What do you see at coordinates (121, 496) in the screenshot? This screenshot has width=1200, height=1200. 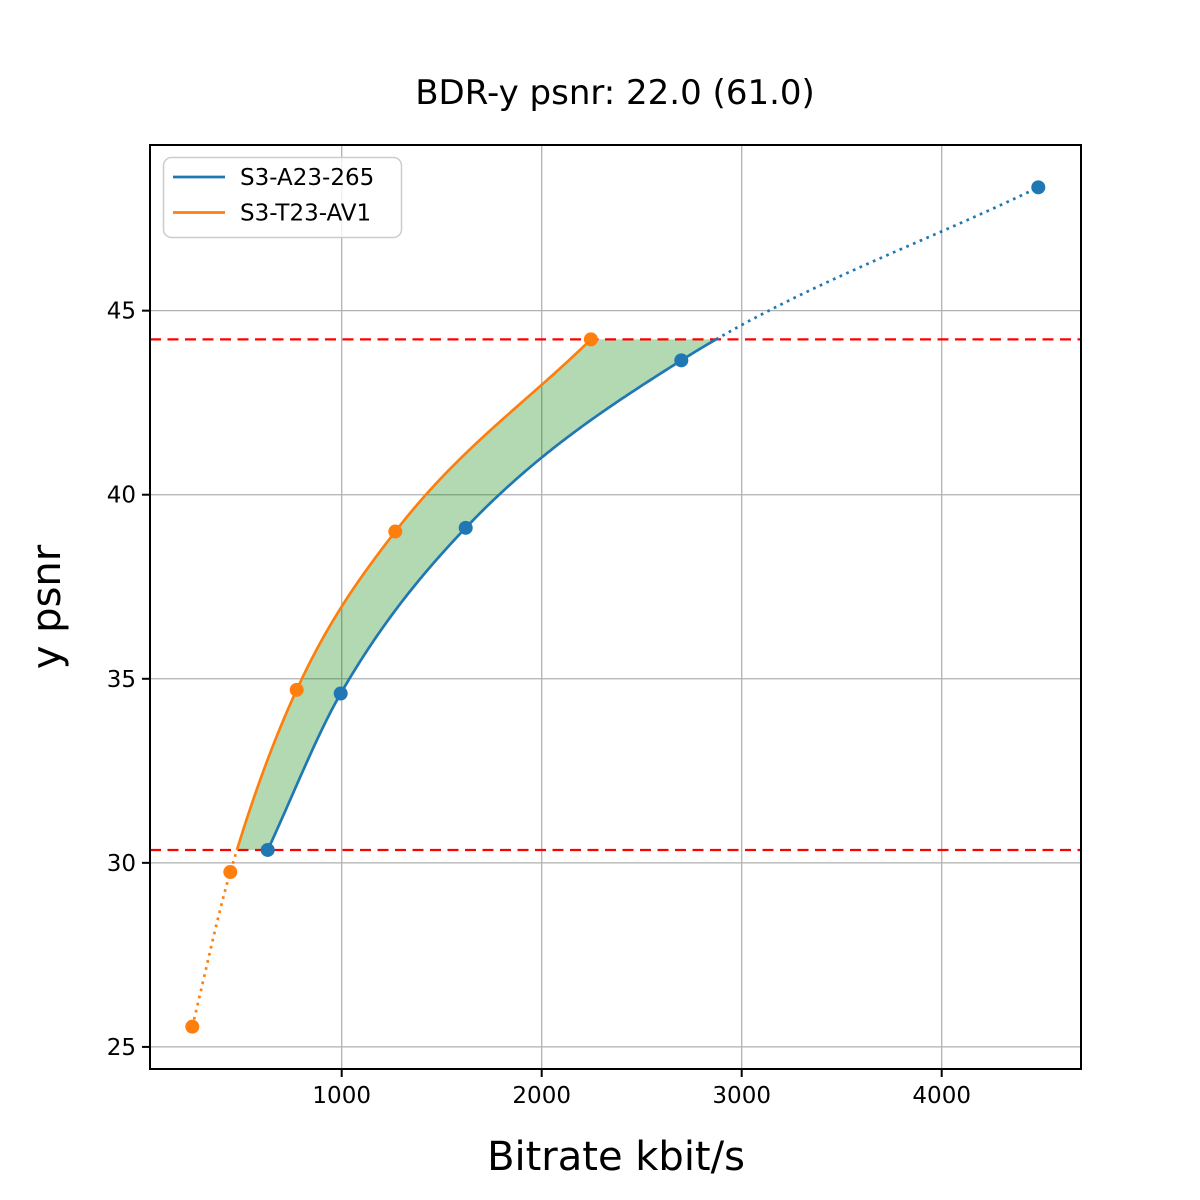 I see `y-tick-label: 40` at bounding box center [121, 496].